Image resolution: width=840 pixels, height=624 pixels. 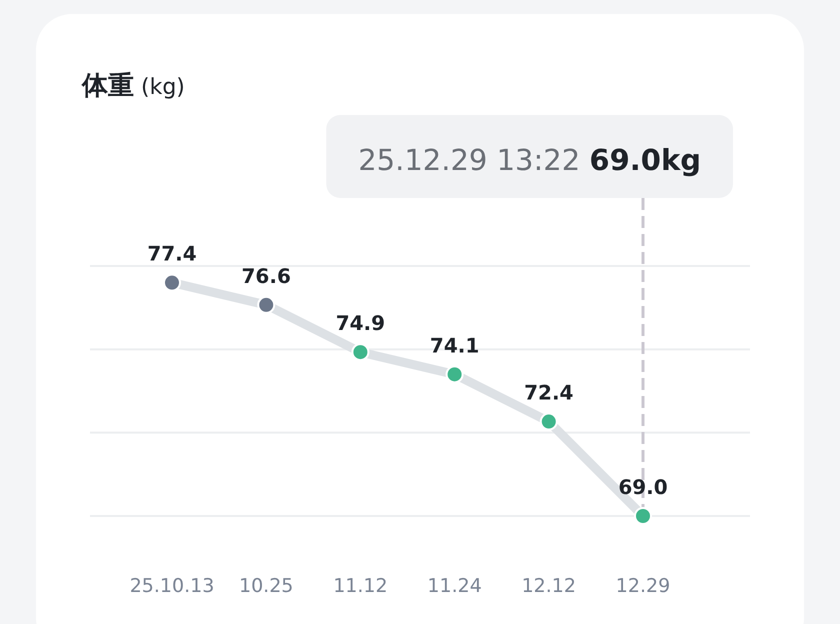 What do you see at coordinates (643, 586) in the screenshot?
I see `x-tick-label: 12.29` at bounding box center [643, 586].